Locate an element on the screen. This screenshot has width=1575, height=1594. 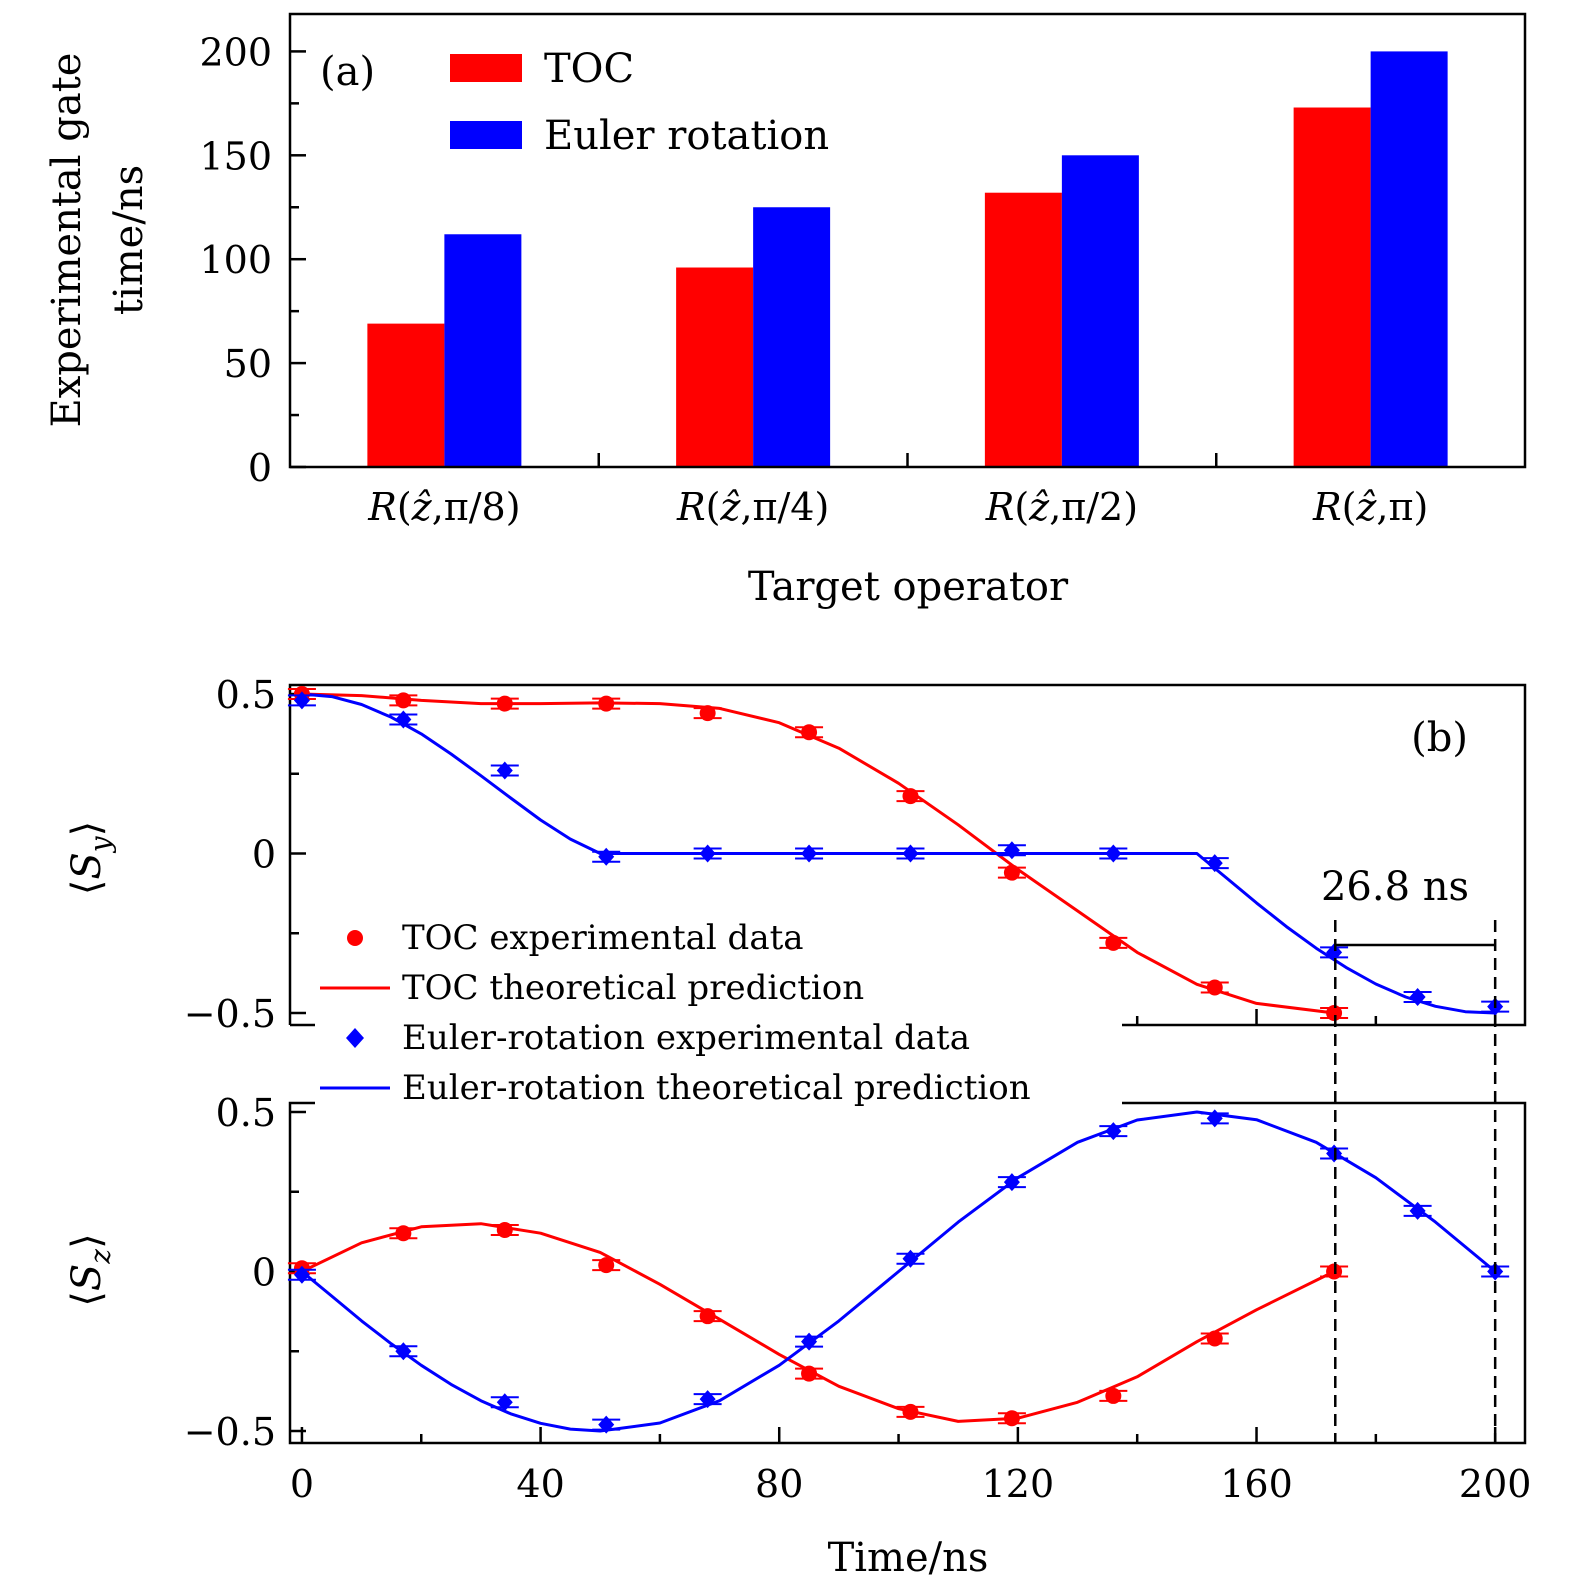
y-axis-title-line-2: time/ns is located at coordinates (129, 240).